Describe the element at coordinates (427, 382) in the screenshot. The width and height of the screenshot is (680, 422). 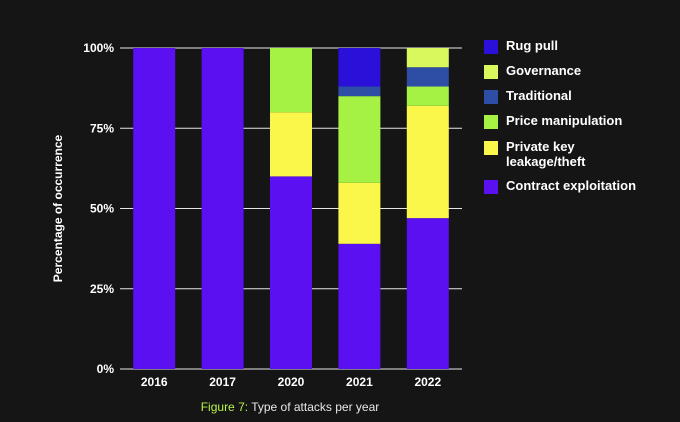
I see `x-tick-label: 2022` at that location.